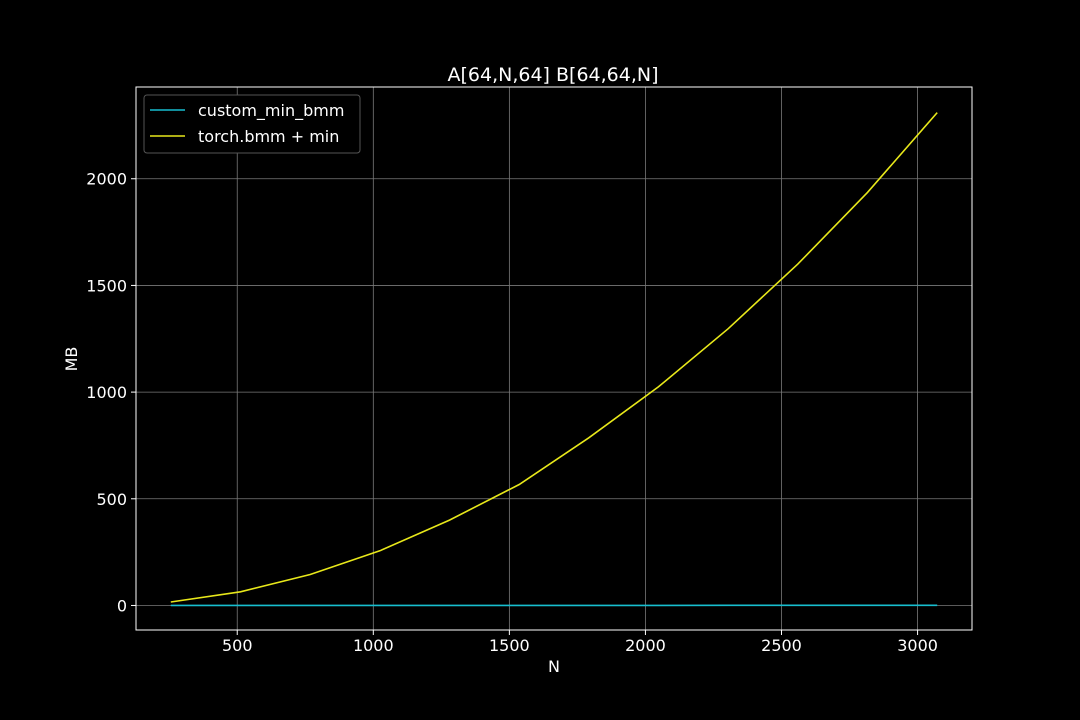 The image size is (1080, 720). I want to click on x-tick-label: 2500, so click(781, 645).